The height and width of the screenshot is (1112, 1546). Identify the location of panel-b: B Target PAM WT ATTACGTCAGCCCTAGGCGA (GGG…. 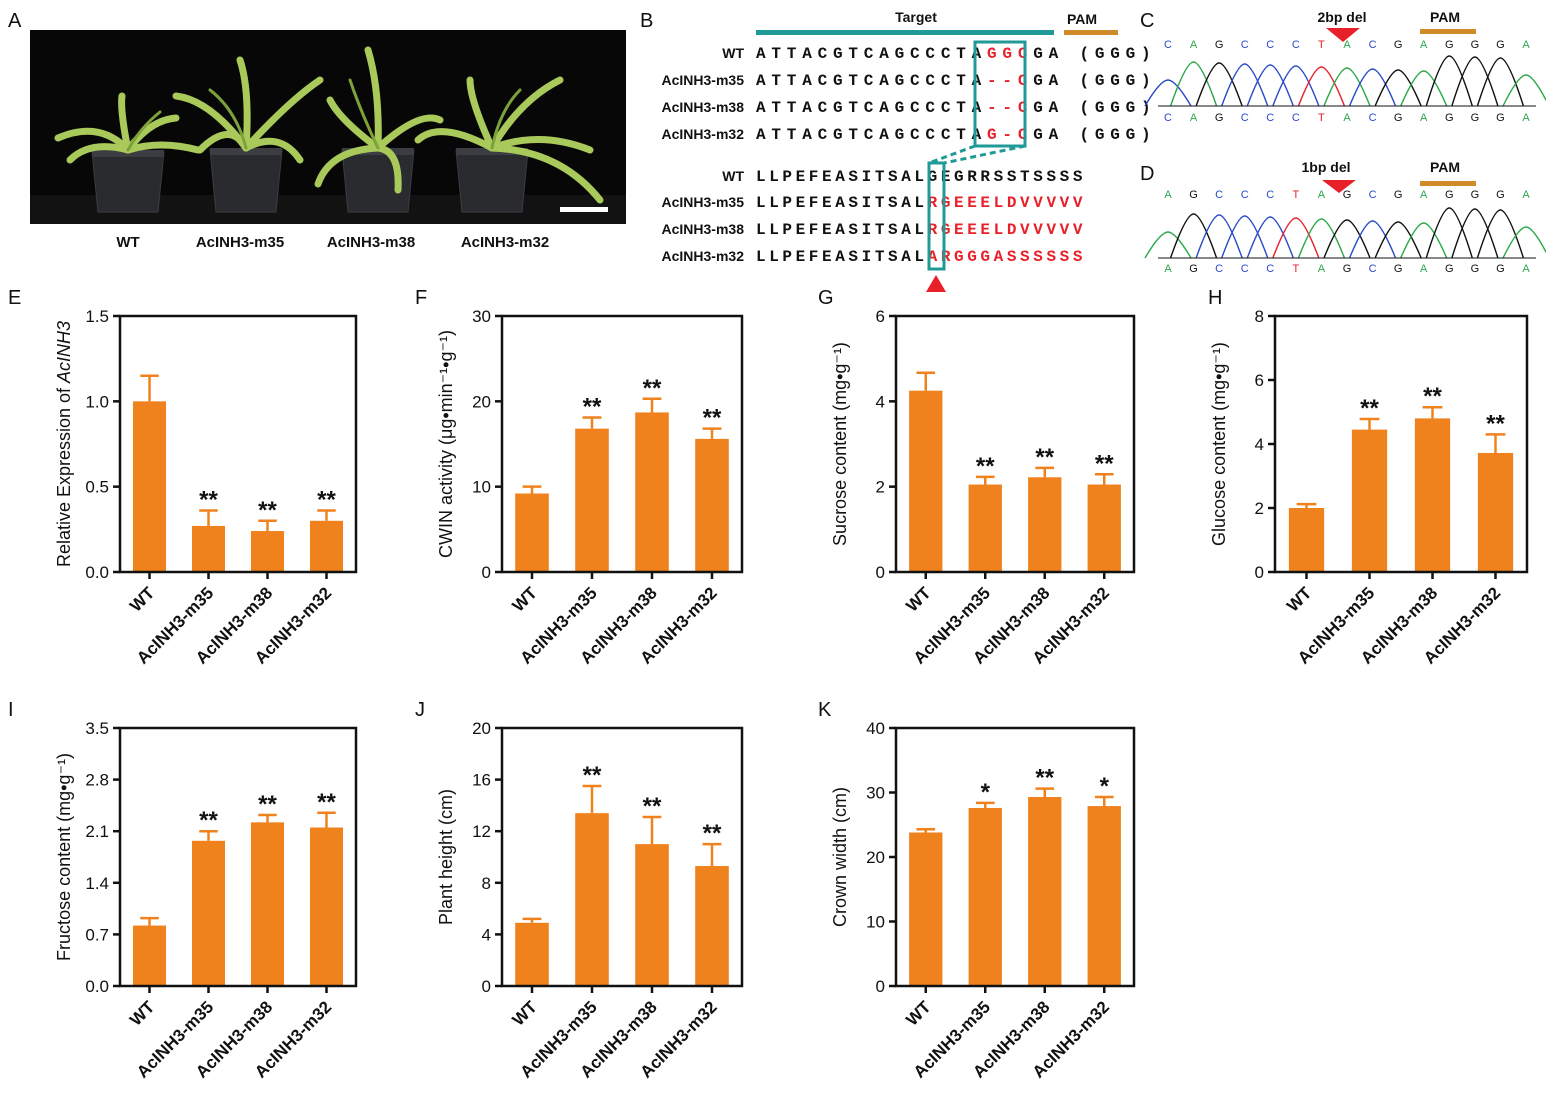
(898, 150).